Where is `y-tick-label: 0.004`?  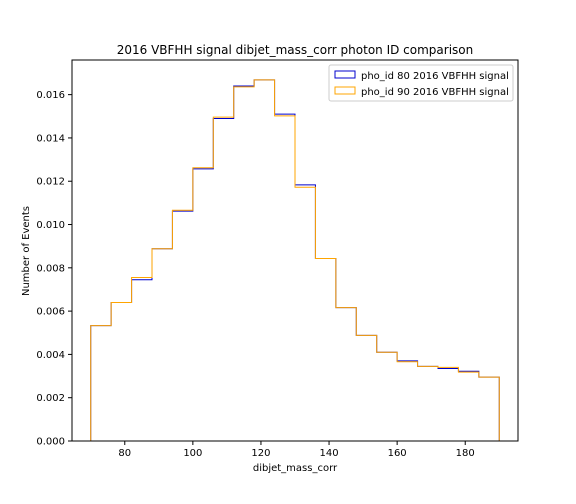
y-tick-label: 0.004 is located at coordinates (50, 355).